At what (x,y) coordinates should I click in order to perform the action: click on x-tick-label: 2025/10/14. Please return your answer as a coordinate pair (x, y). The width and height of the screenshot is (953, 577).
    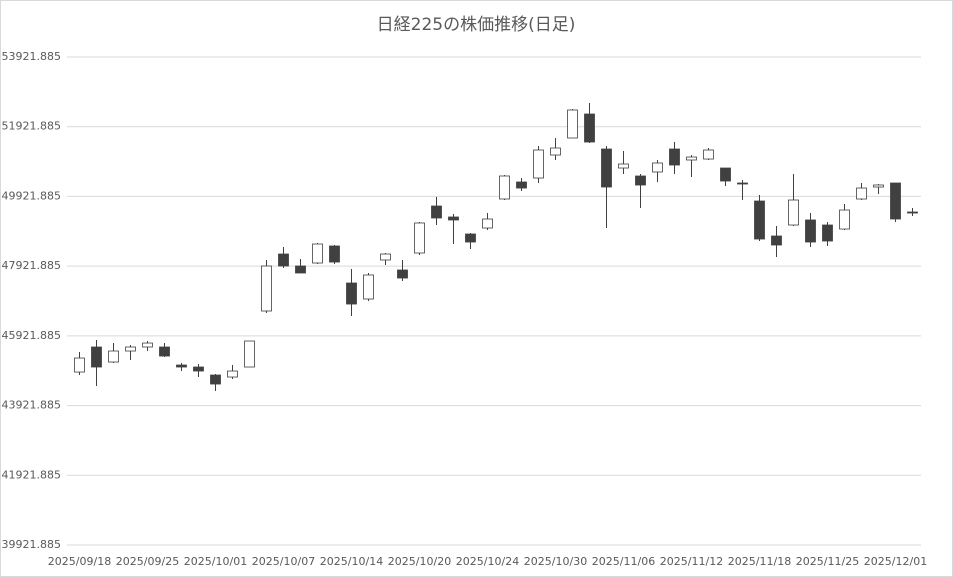
    Looking at the image, I should click on (351, 561).